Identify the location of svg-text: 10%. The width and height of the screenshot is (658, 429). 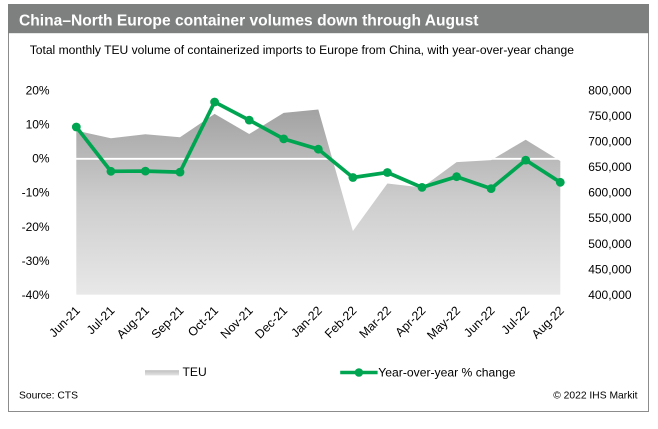
(38, 125).